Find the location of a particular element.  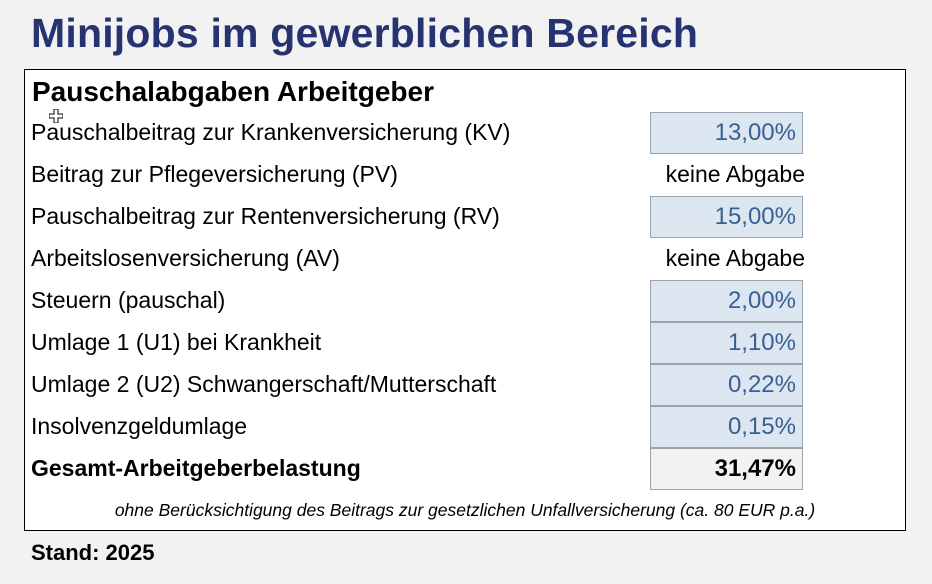

page-title: Minijobs im gewerblichen Bereich is located at coordinates (365, 33).